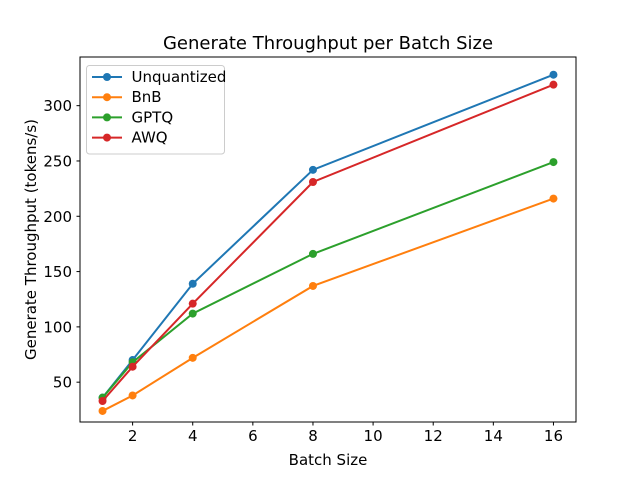 The width and height of the screenshot is (640, 484). I want to click on chart-title: Generate Throughput per Batch Size, so click(328, 43).